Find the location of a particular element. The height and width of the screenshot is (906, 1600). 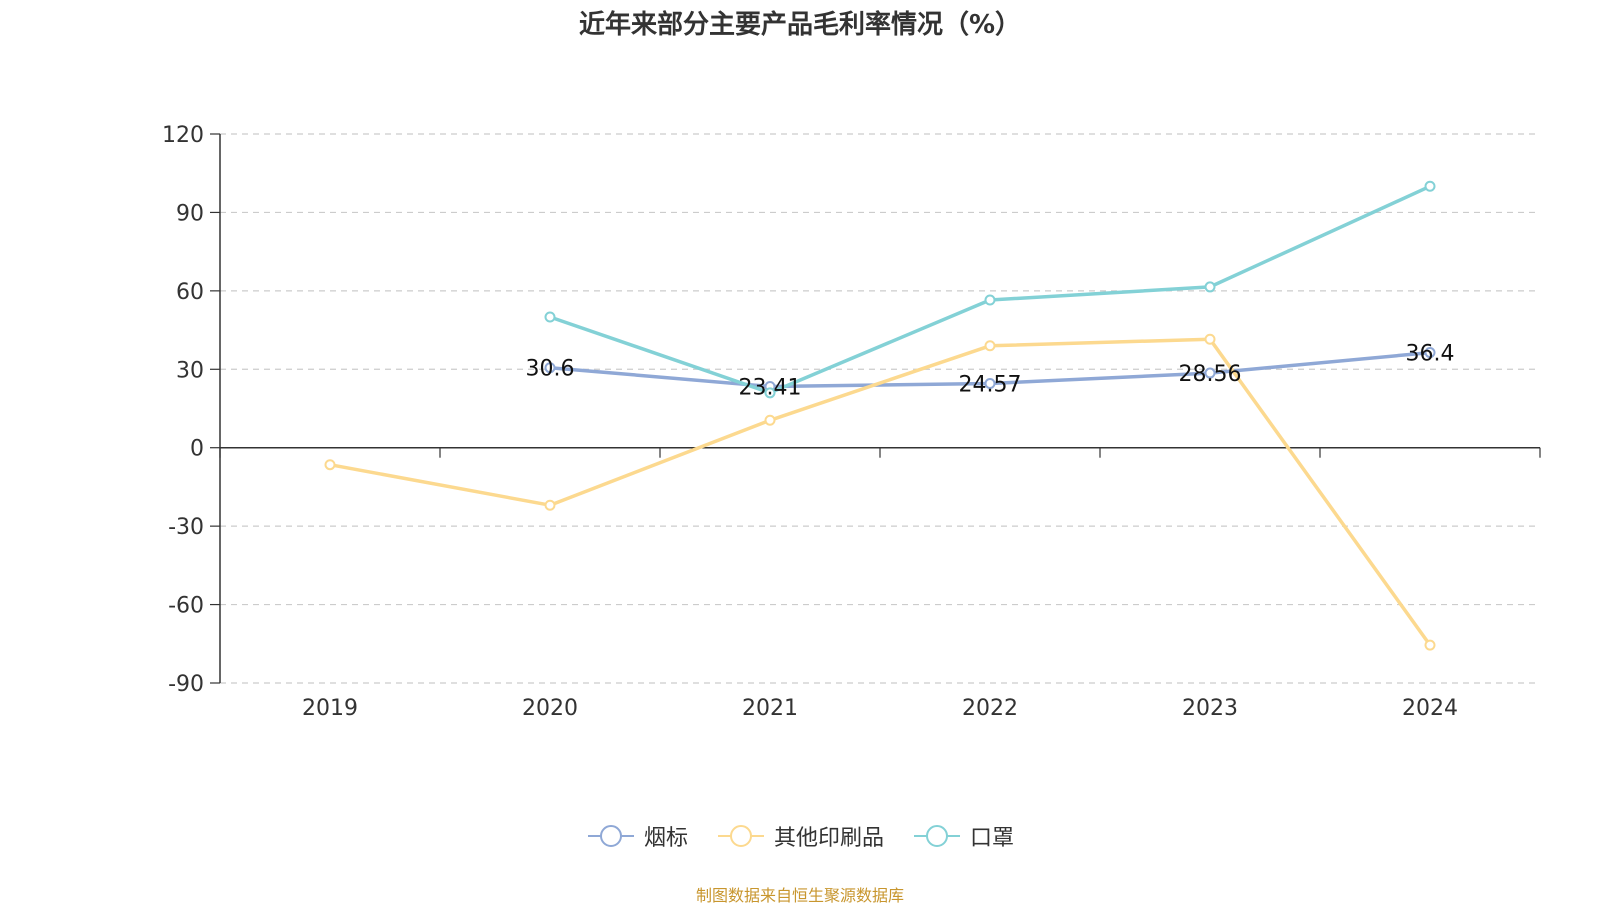

source-note: 制图数据来自恒生聚源数据库 is located at coordinates (799, 895).